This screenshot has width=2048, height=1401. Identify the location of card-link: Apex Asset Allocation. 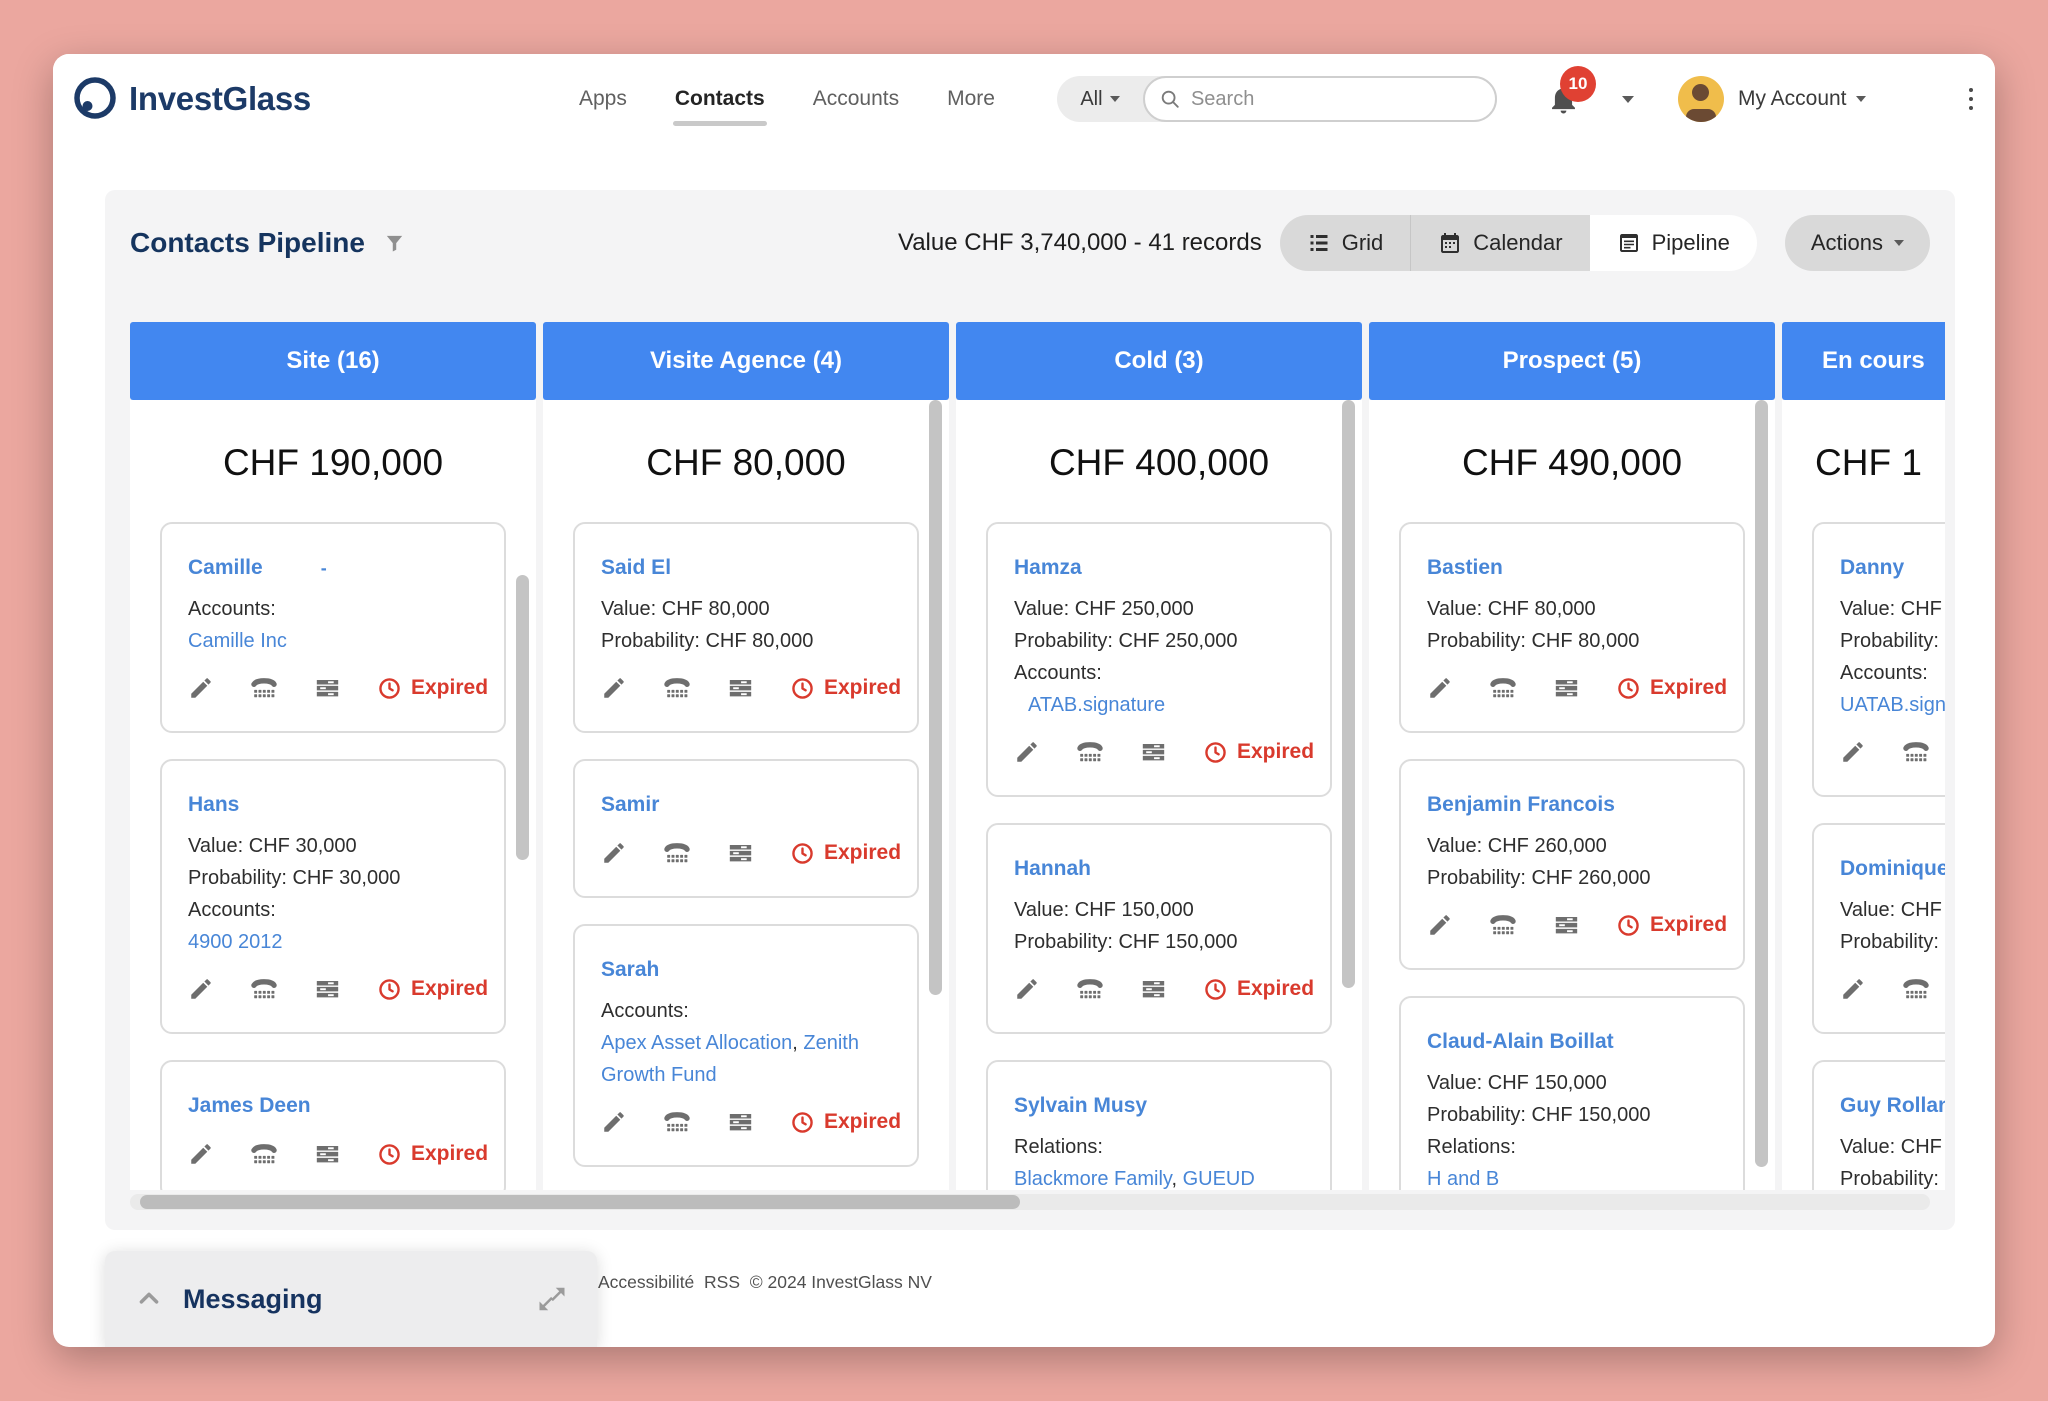
(697, 1043).